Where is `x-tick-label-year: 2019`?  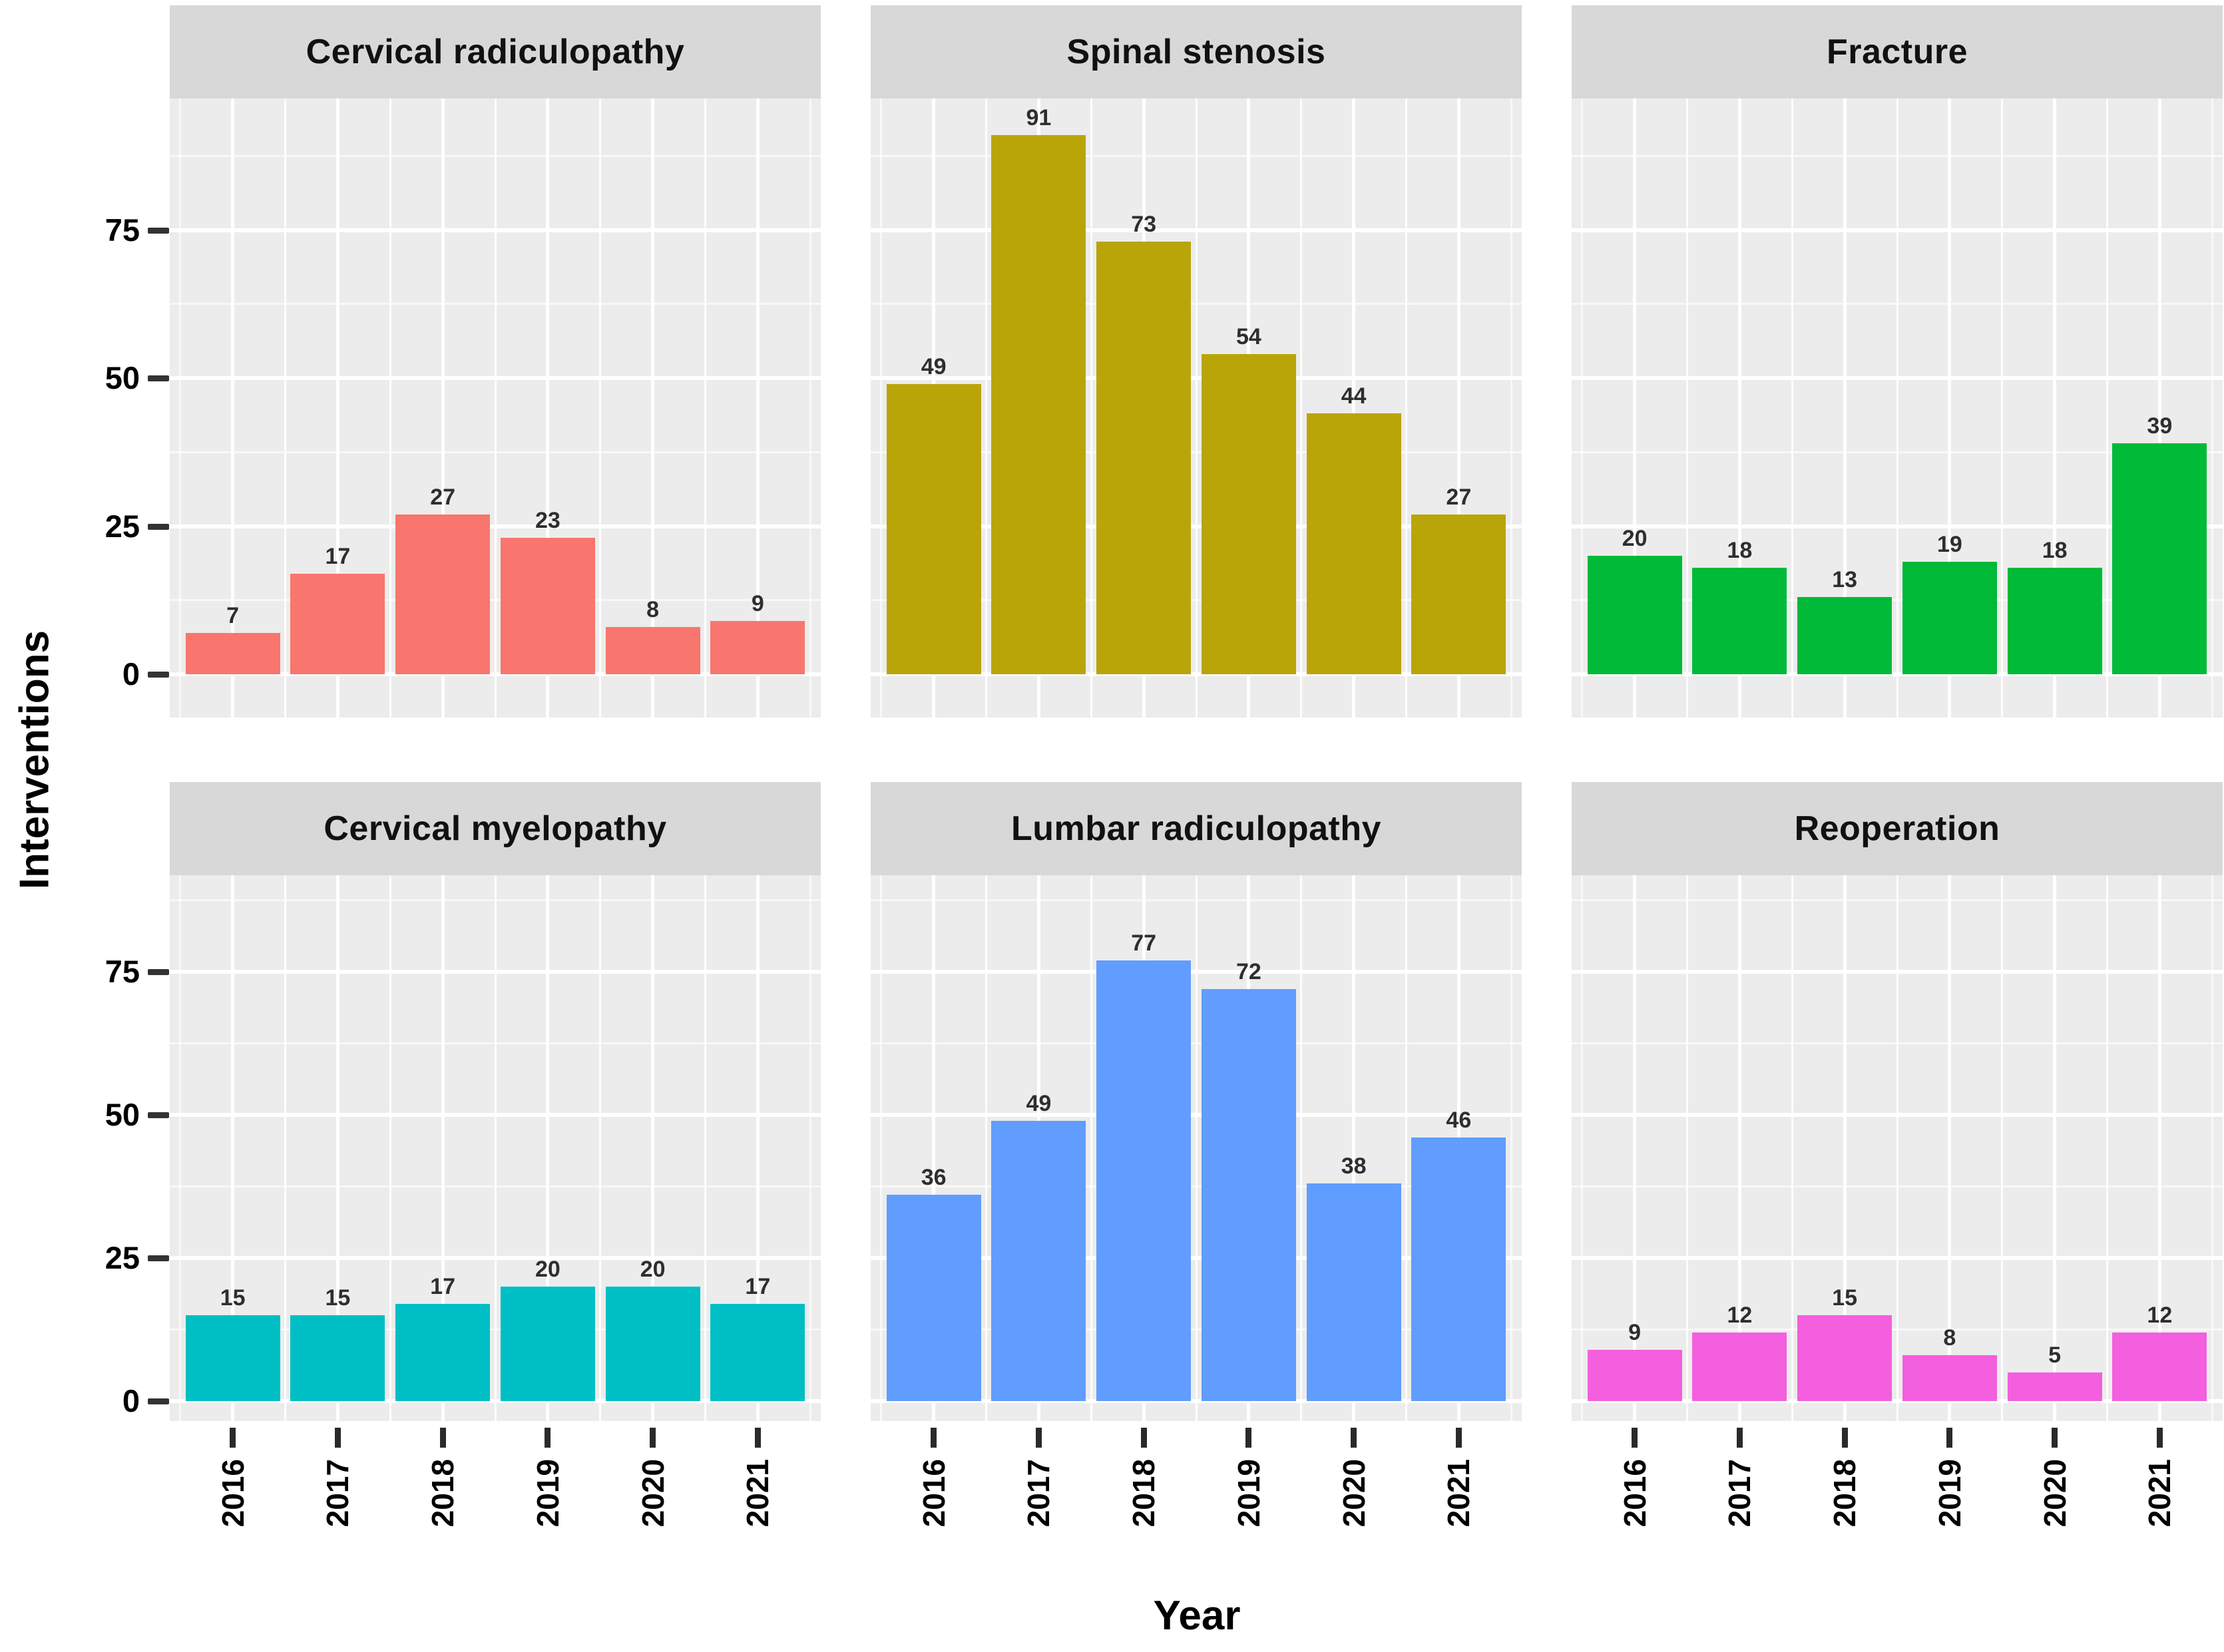 x-tick-label-year: 2019 is located at coordinates (547, 1493).